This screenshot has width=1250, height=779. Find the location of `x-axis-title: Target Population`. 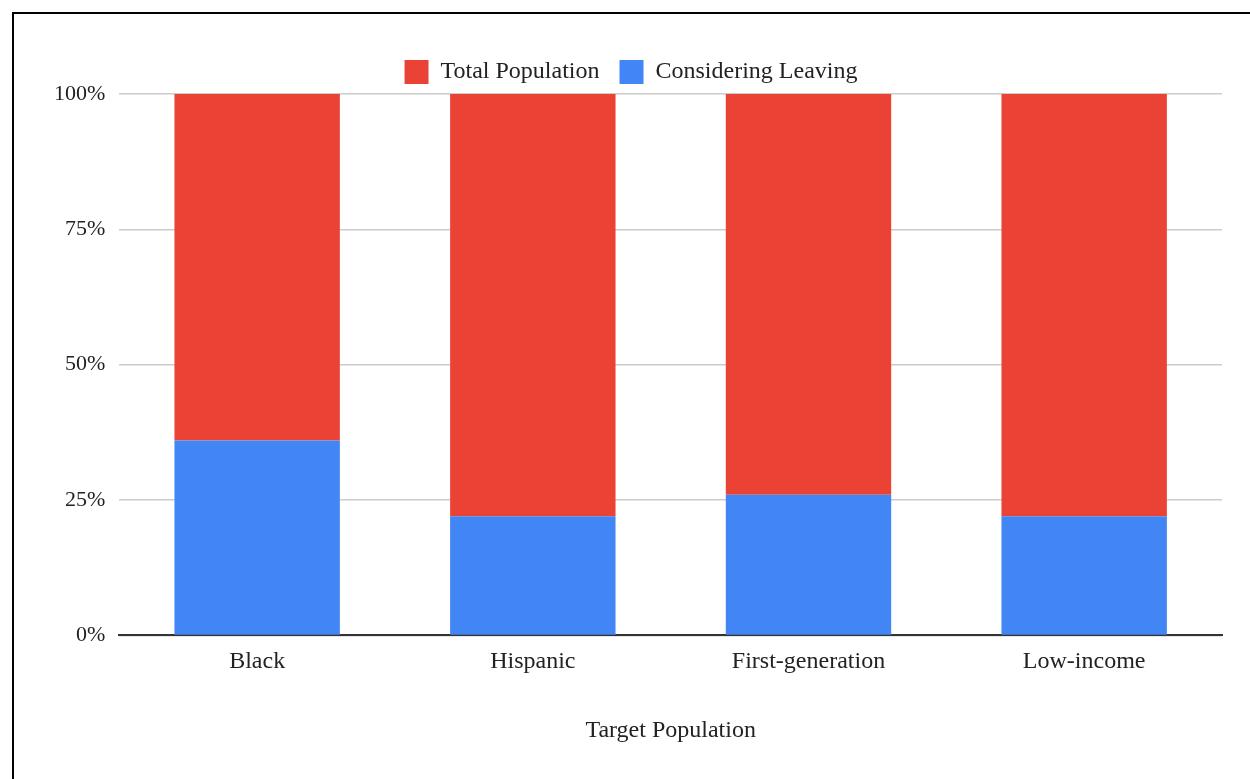

x-axis-title: Target Population is located at coordinates (670, 728).